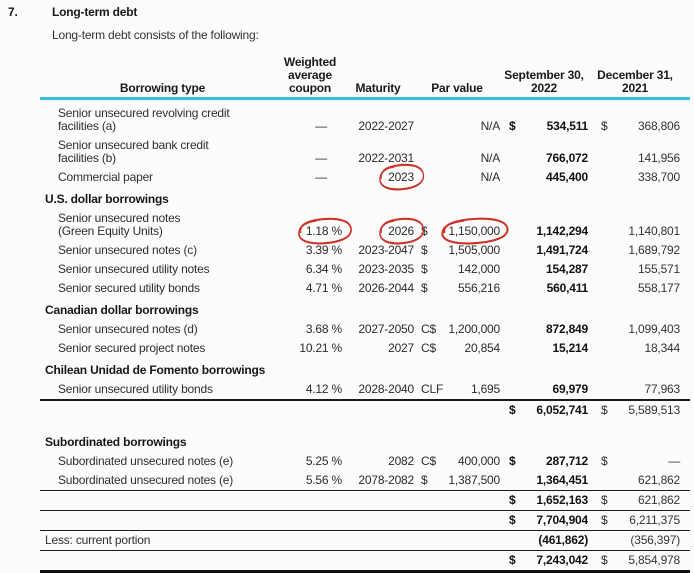 The height and width of the screenshot is (573, 694). Describe the element at coordinates (558, 348) in the screenshot. I see `cell-2022-value: 15,214` at that location.